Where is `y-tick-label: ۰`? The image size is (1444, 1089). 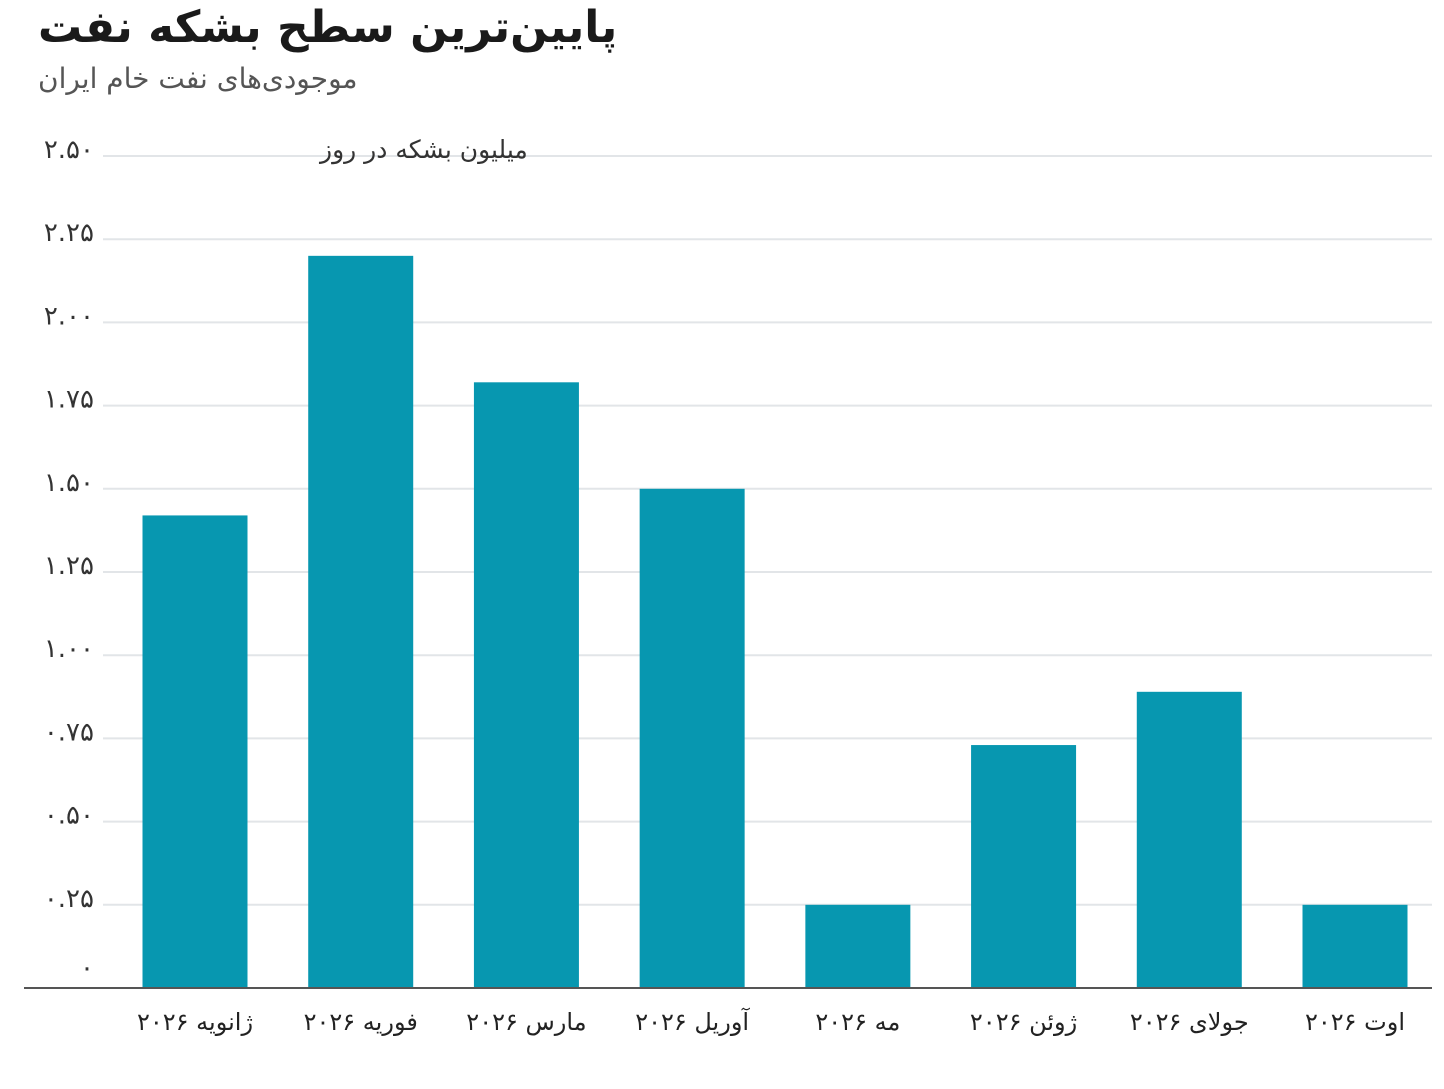
y-tick-label: ۰ is located at coordinates (87, 968).